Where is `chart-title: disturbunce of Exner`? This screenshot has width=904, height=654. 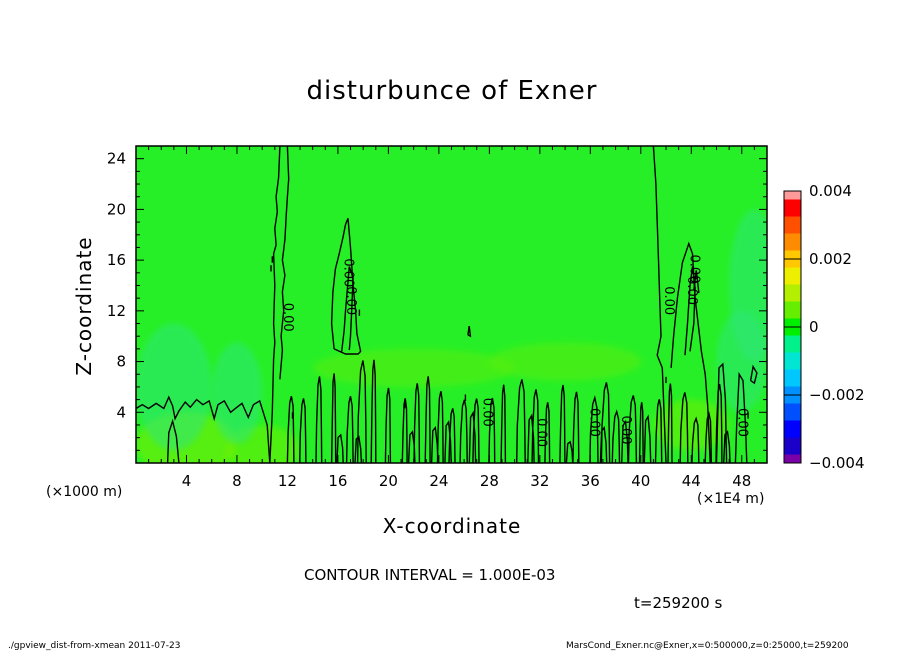
chart-title: disturbunce of Exner is located at coordinates (452, 91).